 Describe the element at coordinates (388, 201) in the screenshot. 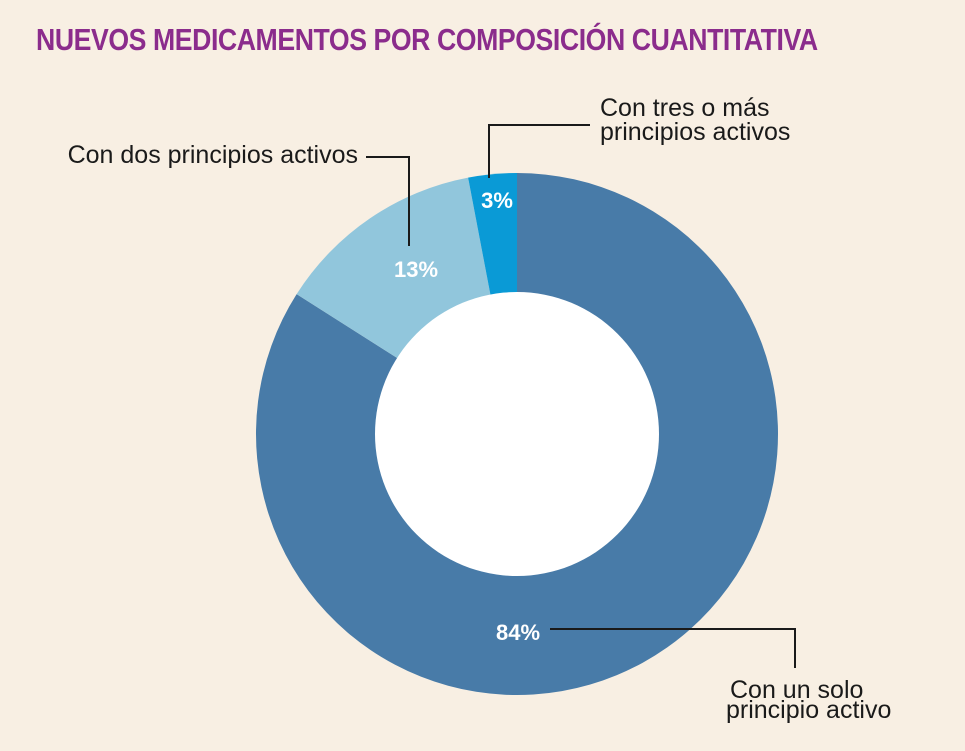

I see `leader-line-two` at that location.